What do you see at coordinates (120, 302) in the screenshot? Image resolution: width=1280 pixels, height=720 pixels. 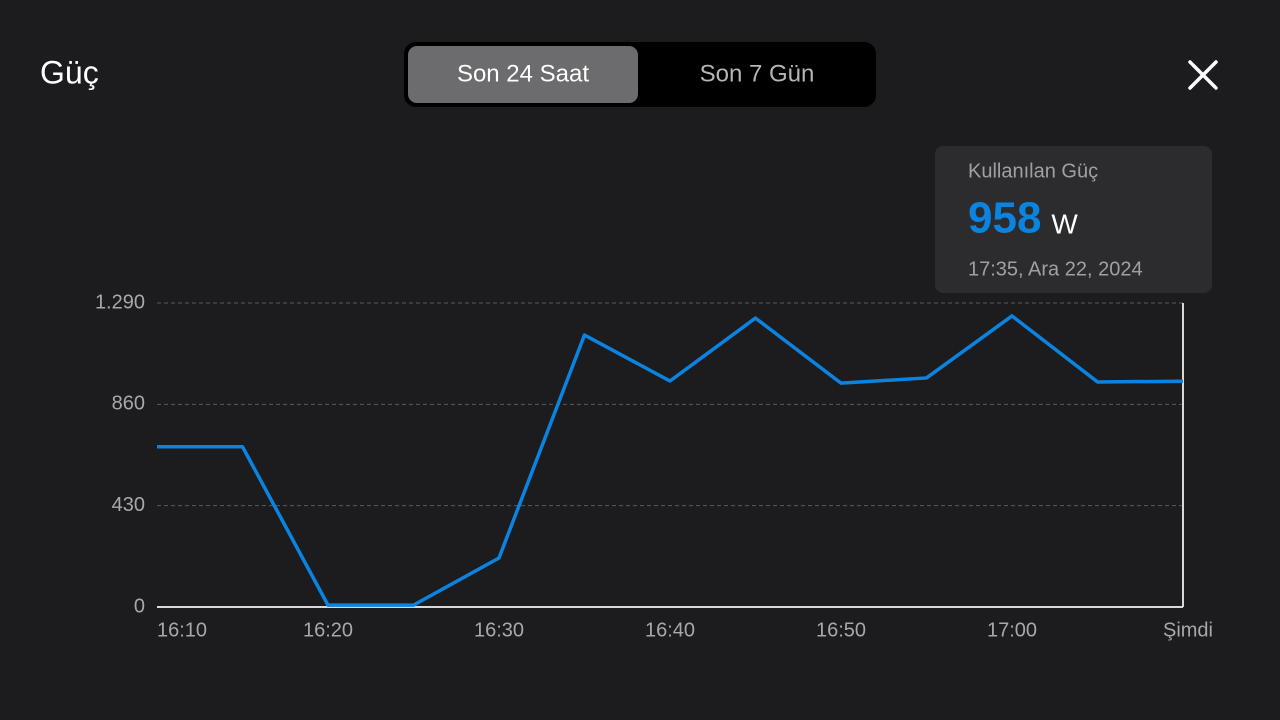 I see `y-tick-label: 1.290` at bounding box center [120, 302].